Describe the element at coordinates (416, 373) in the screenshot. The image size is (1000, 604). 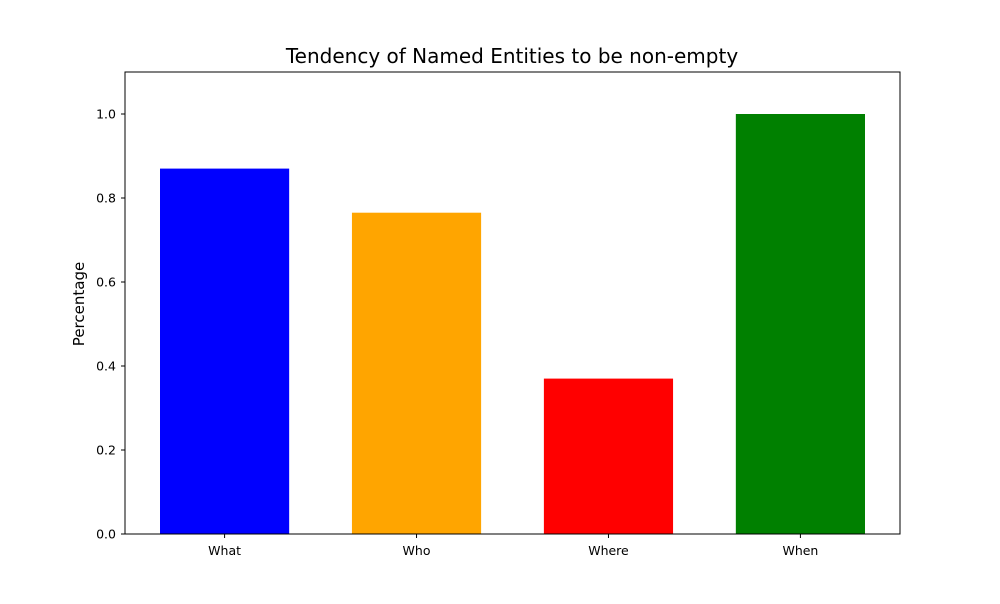
I see `bar-who` at that location.